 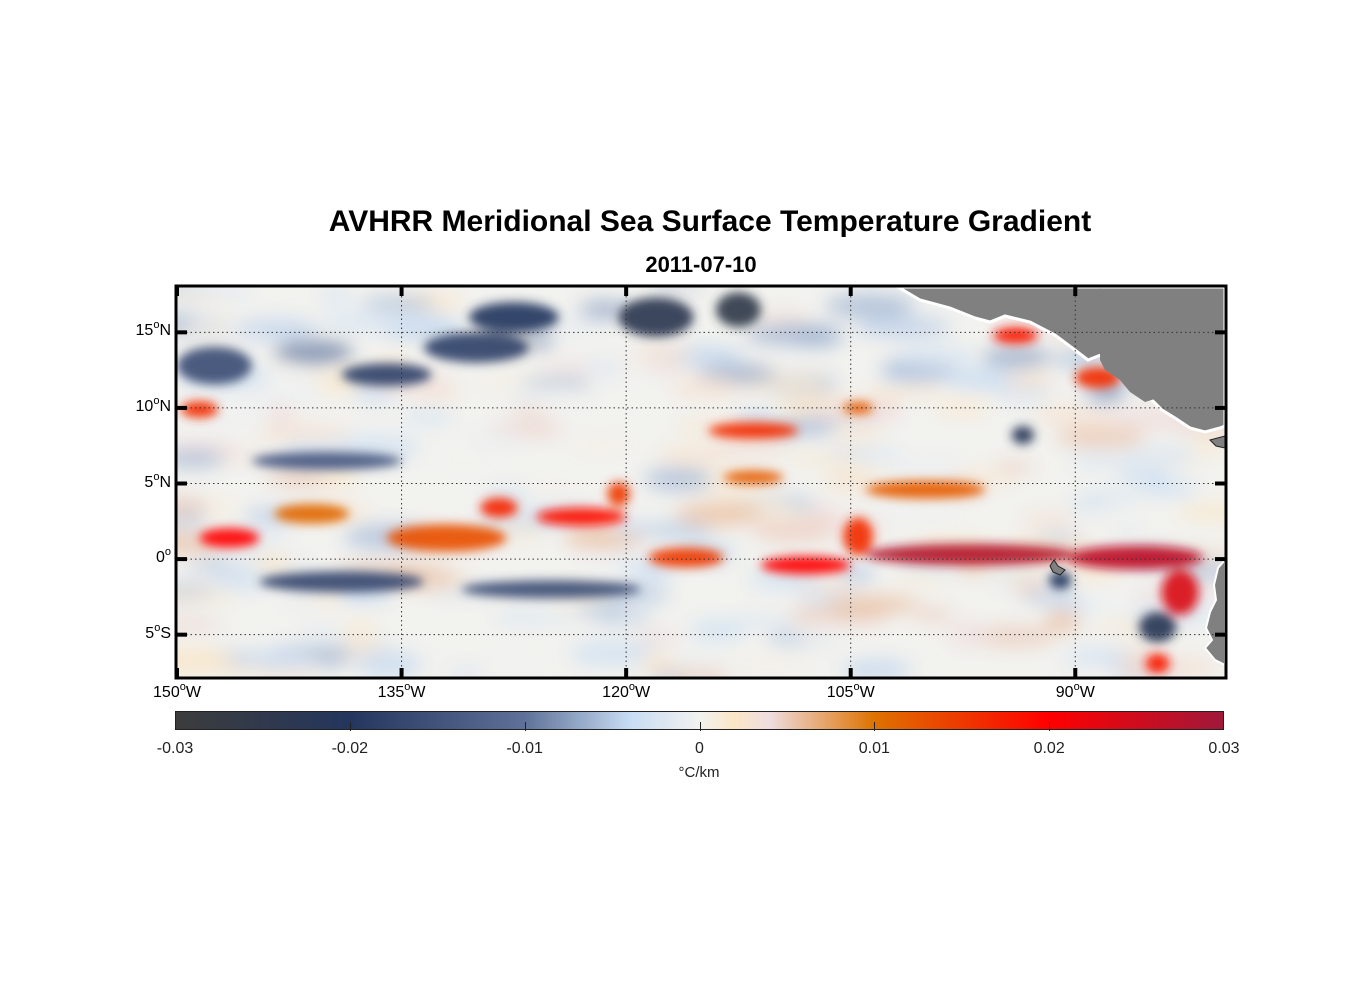 I want to click on longitude-label: 120oW, so click(x=626, y=691).